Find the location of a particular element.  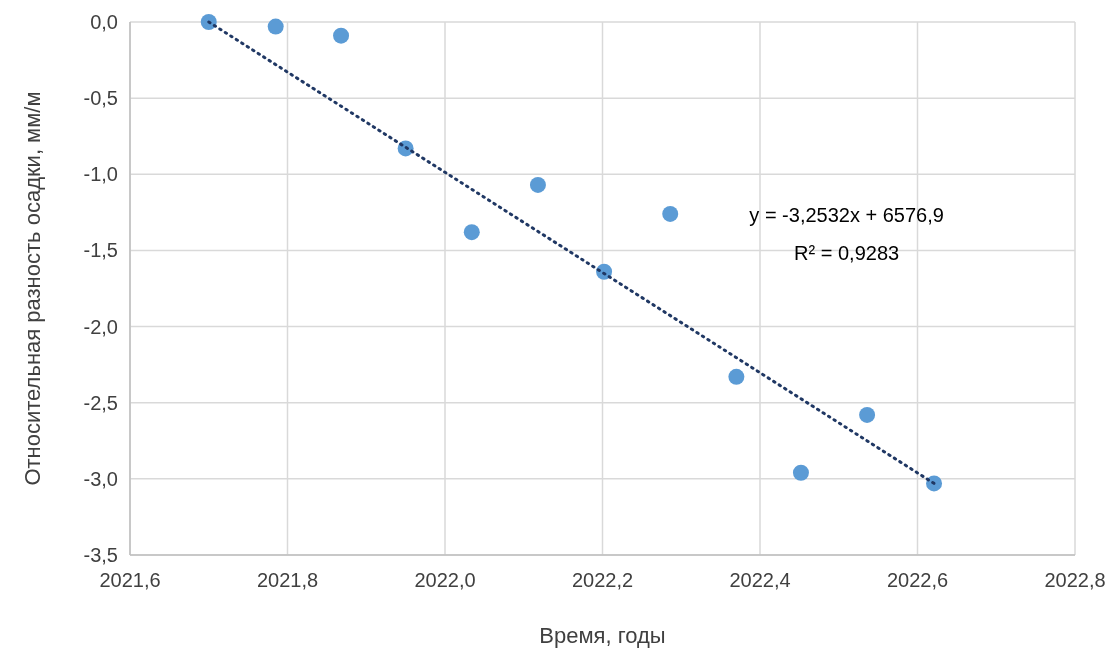

y-tick-label: 0,0 is located at coordinates (104, 22).